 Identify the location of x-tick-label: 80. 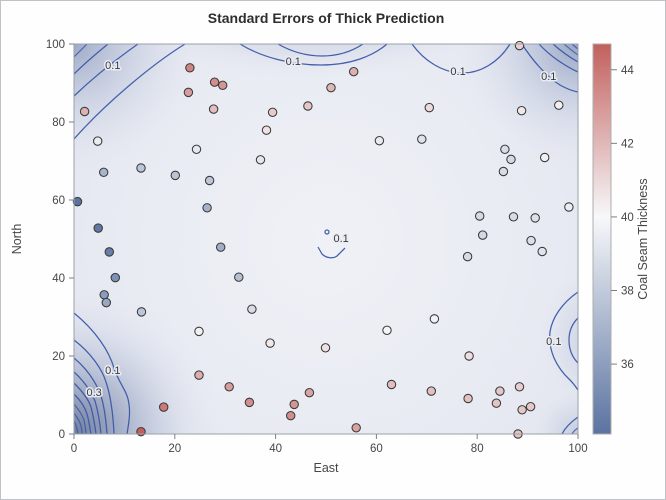
(477, 449).